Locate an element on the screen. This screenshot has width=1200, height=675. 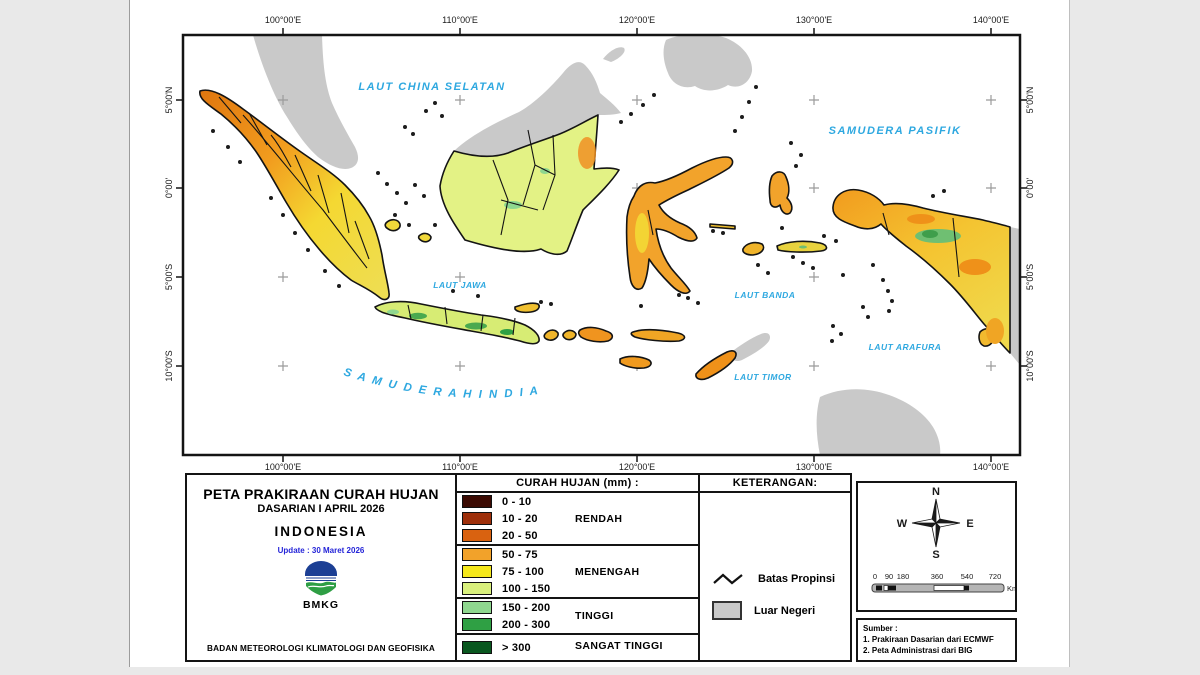
map-subtitle-period: DASARIAN I APRIL 2026 is located at coordinates (321, 509).